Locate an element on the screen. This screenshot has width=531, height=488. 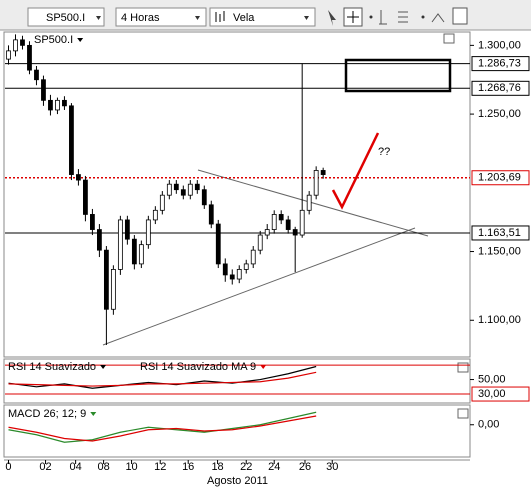
level-label: 1.163,51 is located at coordinates (499, 233).